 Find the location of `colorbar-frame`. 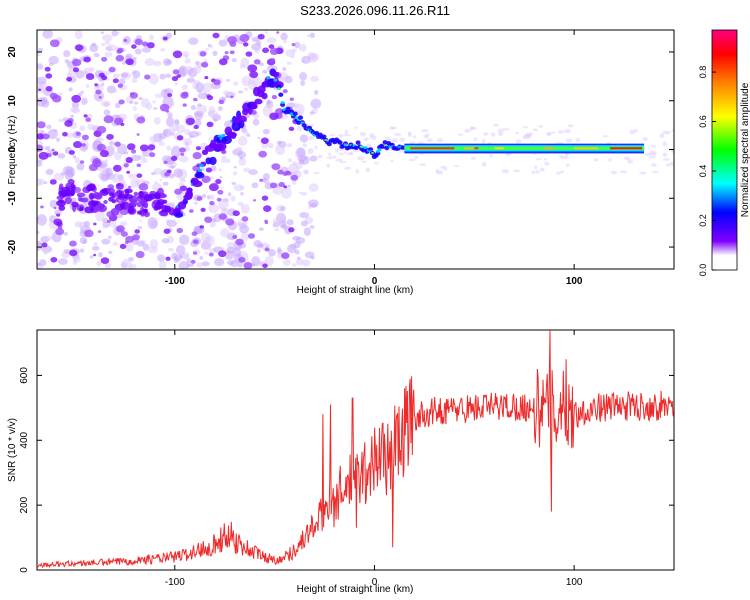

colorbar-frame is located at coordinates (724, 150).